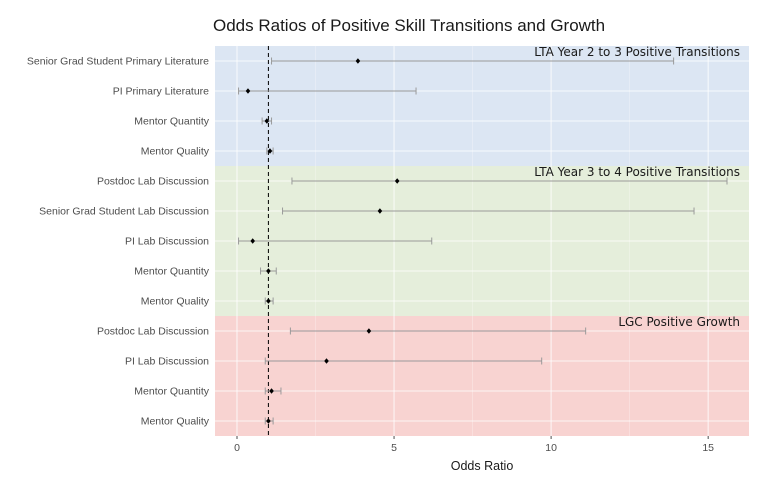 The width and height of the screenshot is (765, 477). What do you see at coordinates (237, 448) in the screenshot?
I see `x-tick-label: 0` at bounding box center [237, 448].